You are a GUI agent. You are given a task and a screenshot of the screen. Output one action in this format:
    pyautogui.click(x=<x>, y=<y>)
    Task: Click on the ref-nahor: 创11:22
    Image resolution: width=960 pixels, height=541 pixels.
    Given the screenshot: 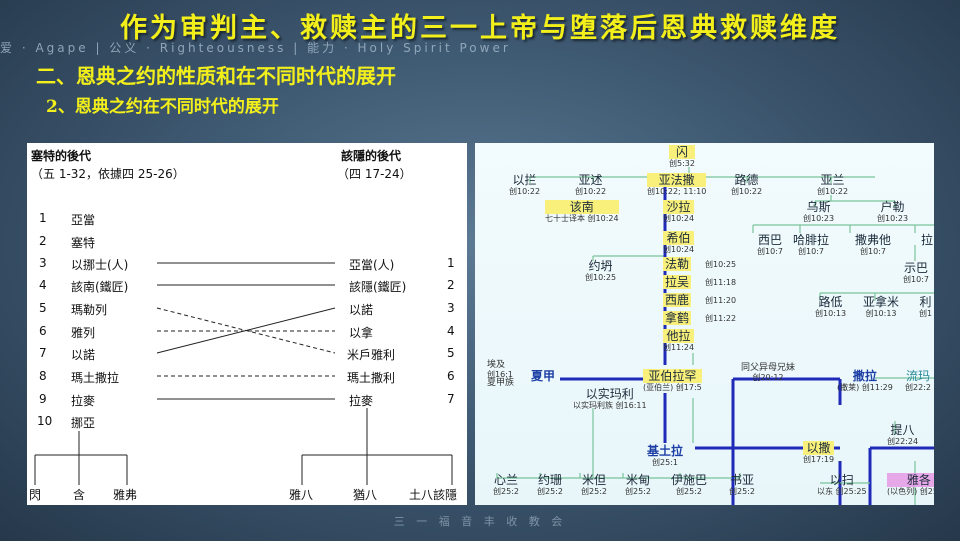 What is the action you would take?
    pyautogui.click(x=721, y=318)
    